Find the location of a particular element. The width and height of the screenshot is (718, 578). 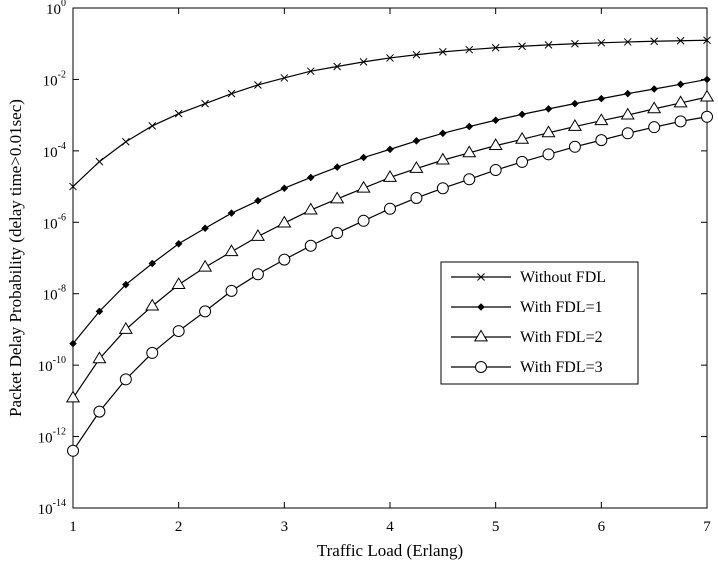

legend-entry-with-fdl-1: With FDL=1 is located at coordinates (527, 307).